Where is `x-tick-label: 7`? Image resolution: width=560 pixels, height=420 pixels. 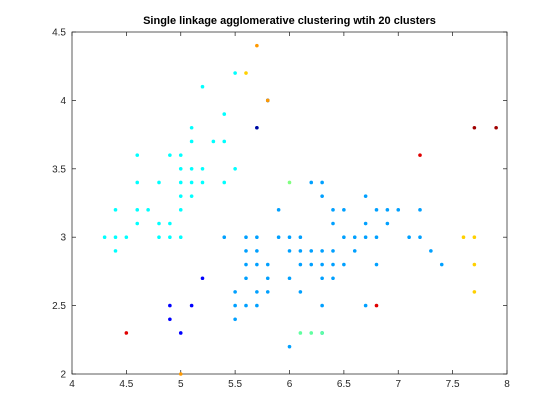
x-tick-label: 7 is located at coordinates (398, 384).